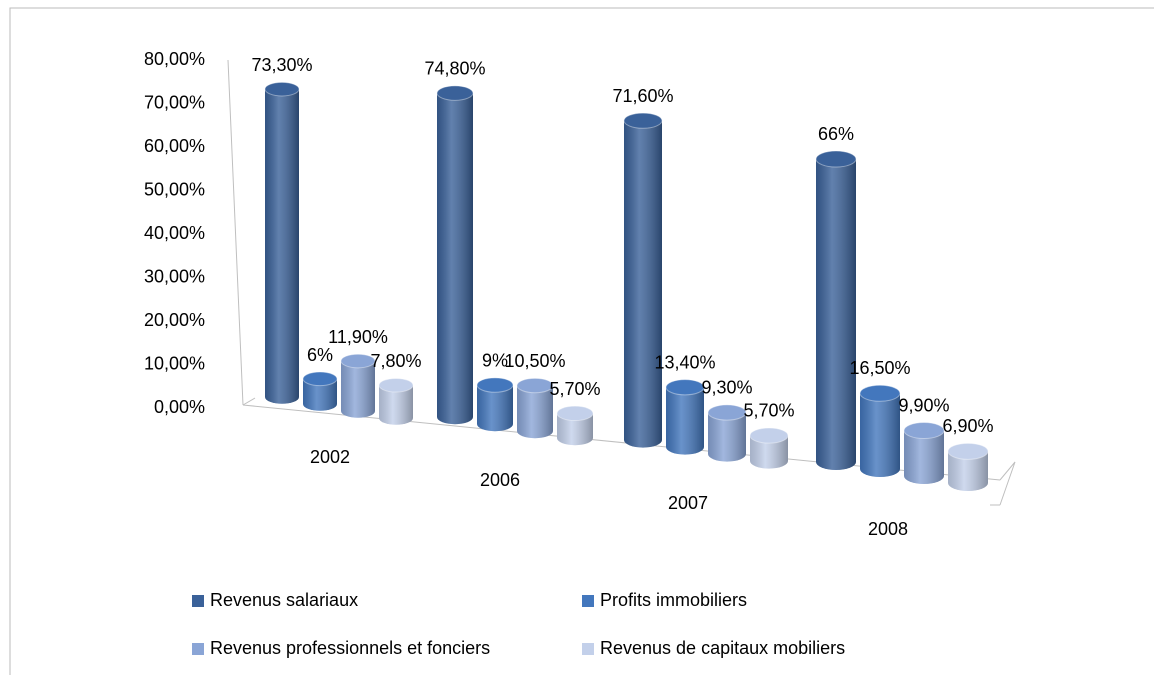  What do you see at coordinates (320, 355) in the screenshot?
I see `data-label: 6%` at bounding box center [320, 355].